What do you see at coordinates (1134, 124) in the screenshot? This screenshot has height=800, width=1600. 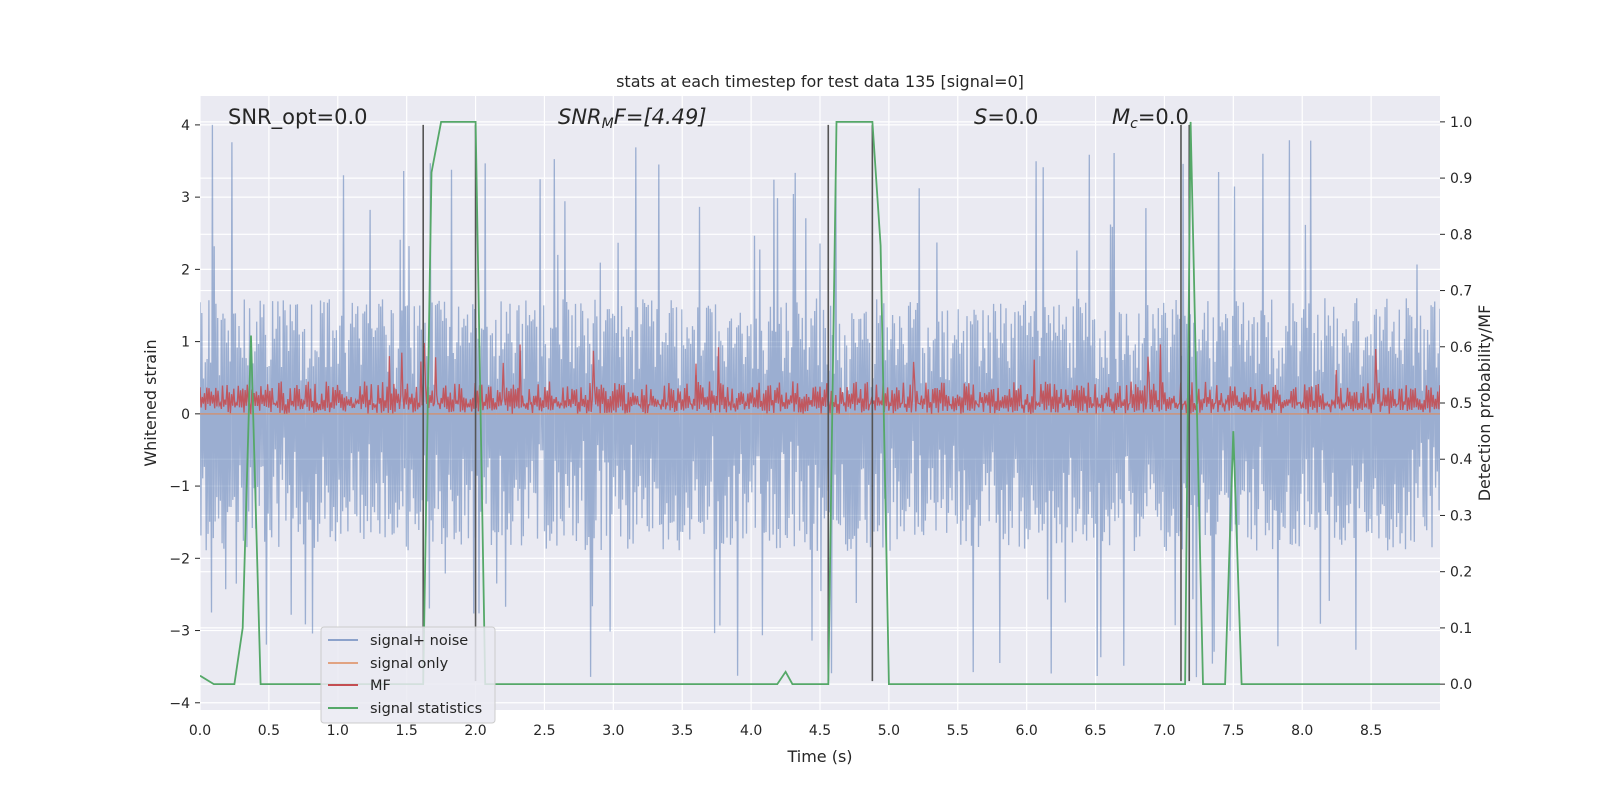 I see `mc-sub: c` at bounding box center [1134, 124].